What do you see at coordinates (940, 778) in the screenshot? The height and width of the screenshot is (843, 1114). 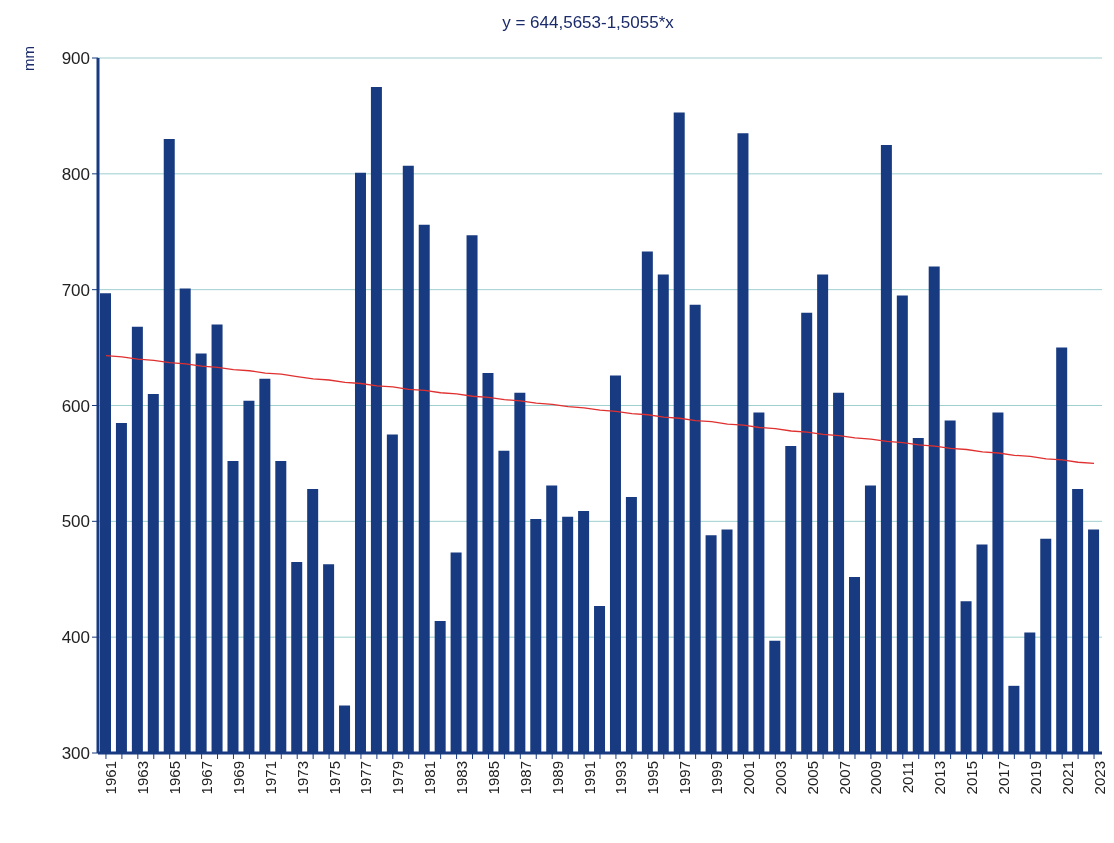 I see `x-tick-label: 2013` at bounding box center [940, 778].